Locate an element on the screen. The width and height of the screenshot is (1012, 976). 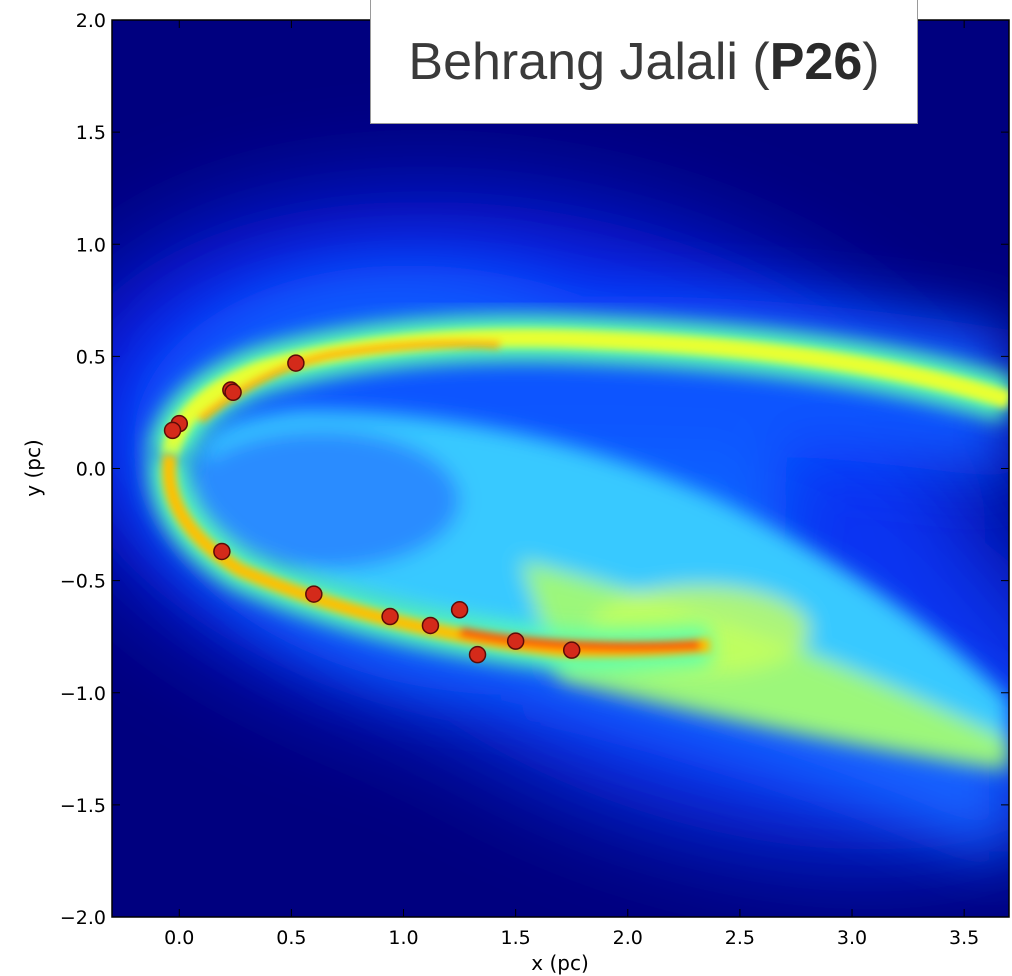
x-axis-label: x (pc) is located at coordinates (560, 963).